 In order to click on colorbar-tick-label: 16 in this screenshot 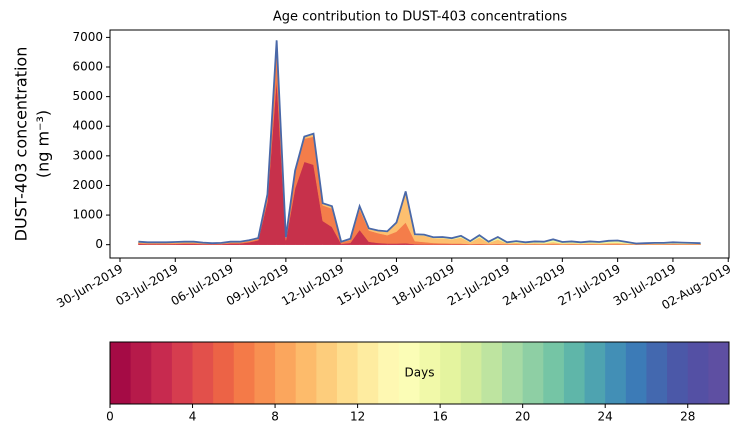, I will do `click(439, 417)`.